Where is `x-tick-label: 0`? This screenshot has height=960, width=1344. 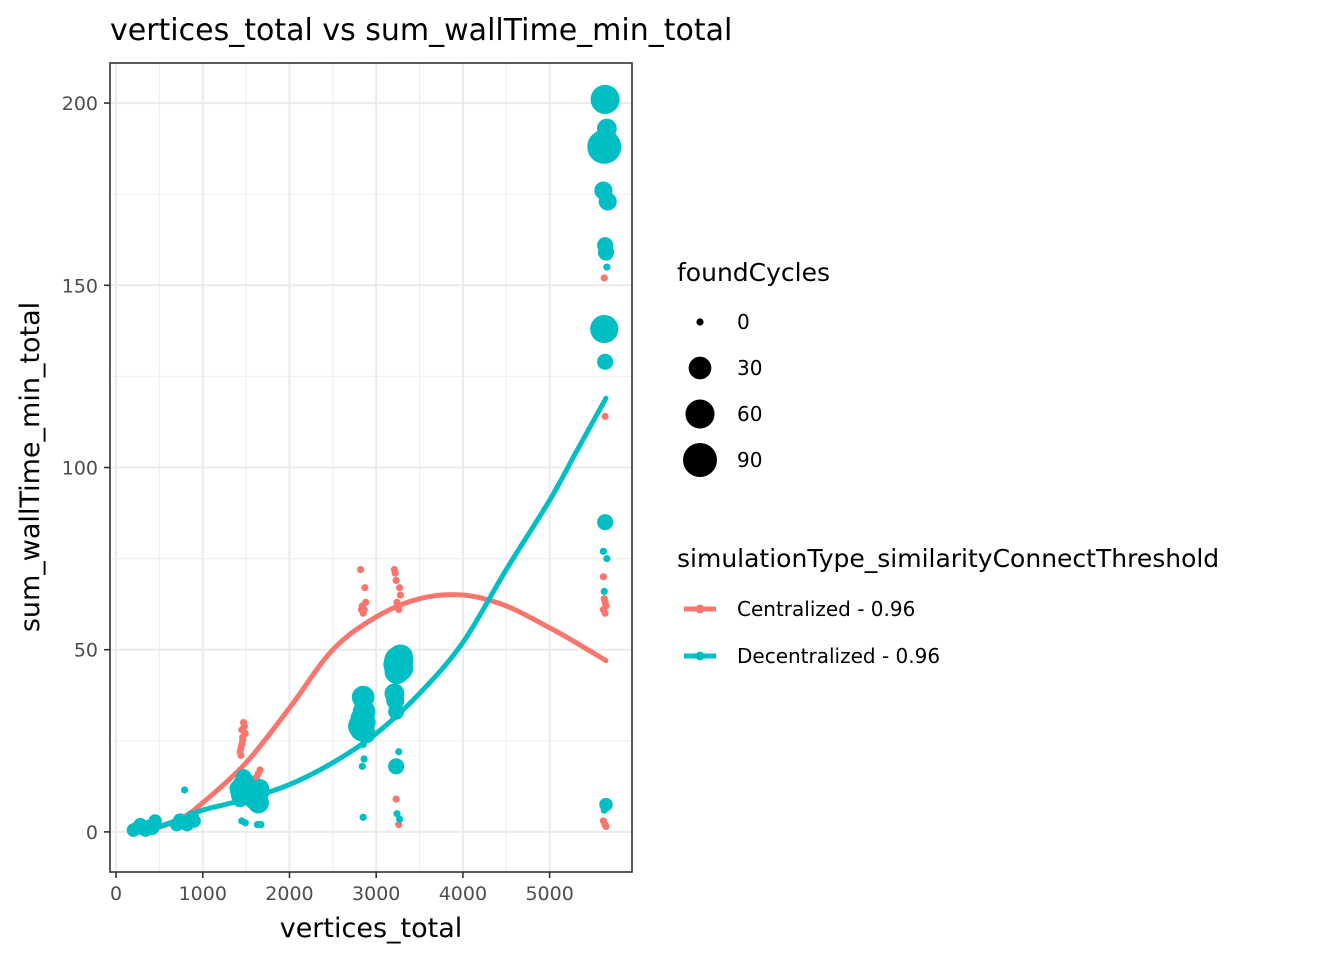 x-tick-label: 0 is located at coordinates (116, 894).